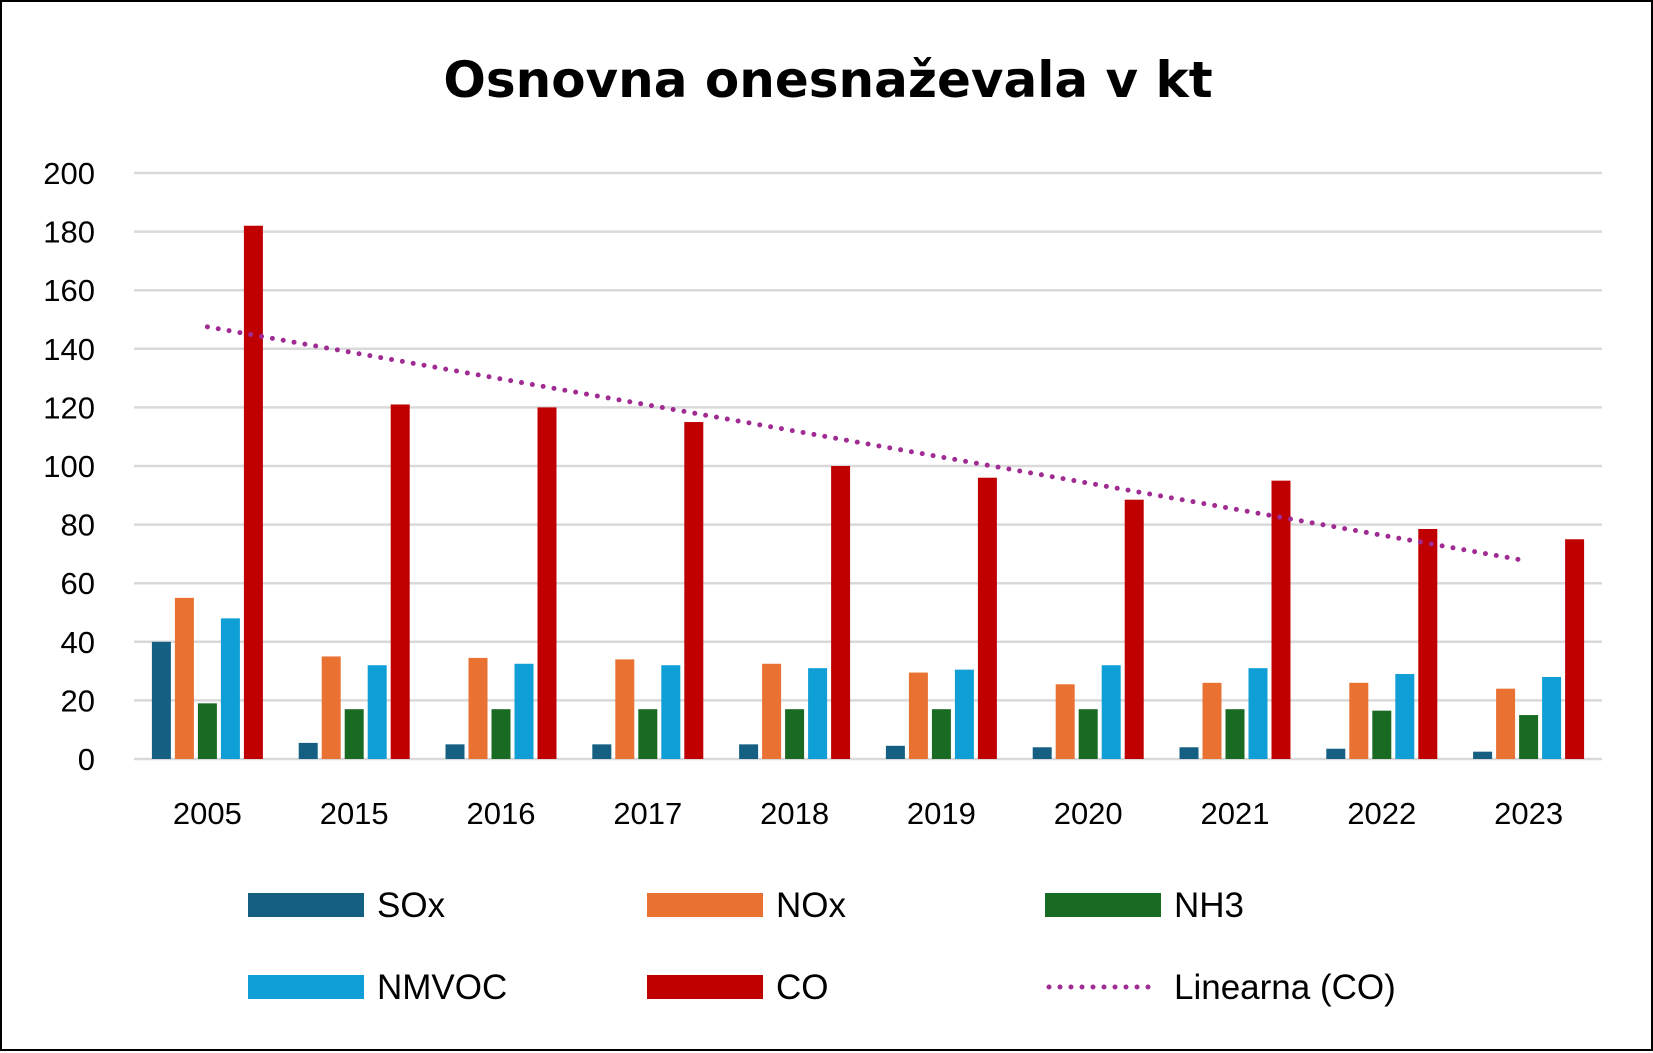 The height and width of the screenshot is (1053, 1653). I want to click on x-tick-label: 2018, so click(794, 813).